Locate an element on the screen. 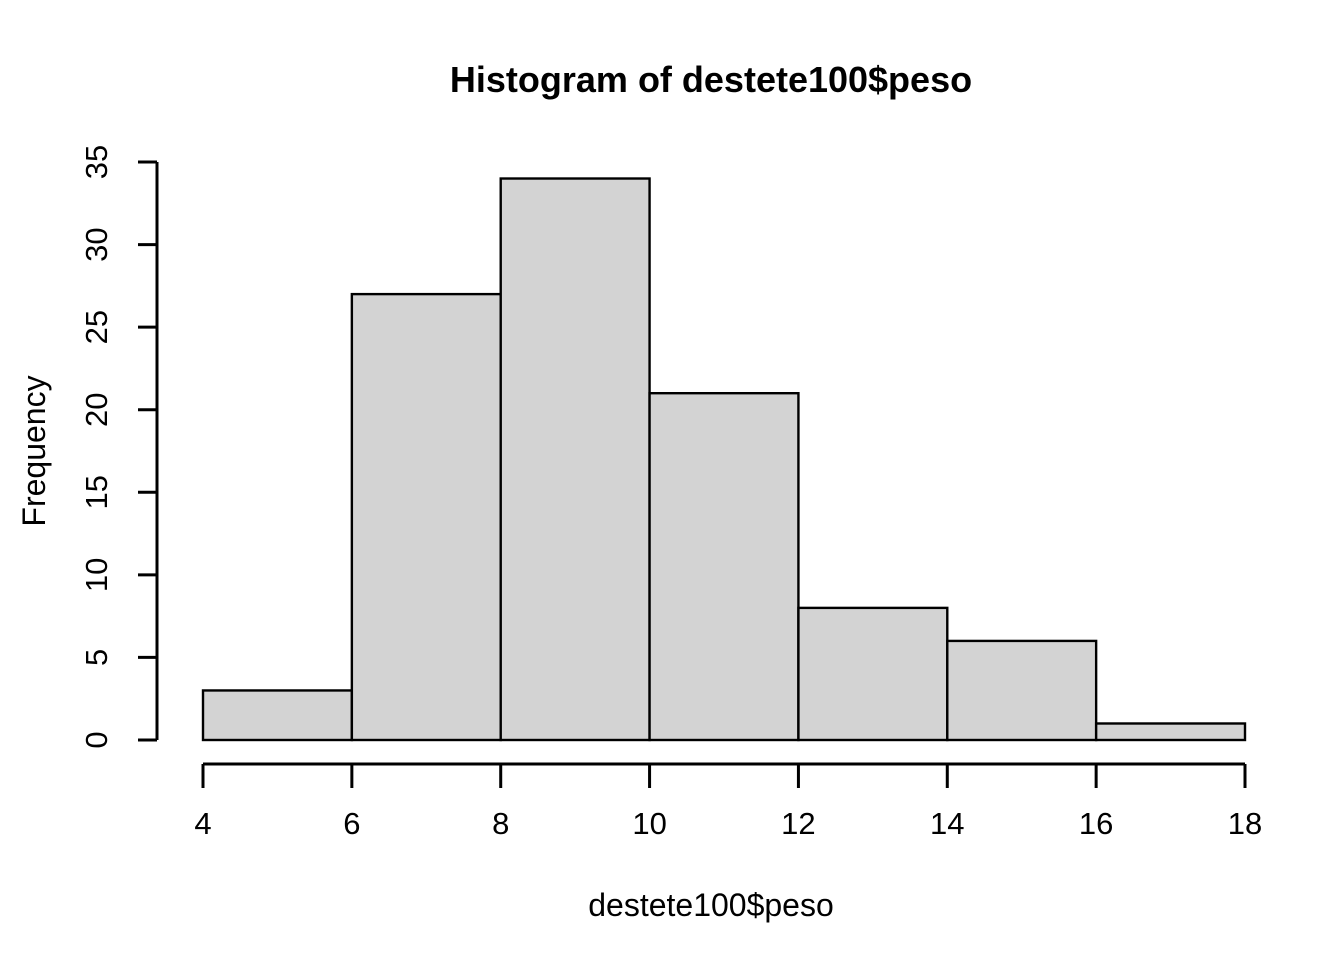 The image size is (1344, 960). x-tick-label: 16 is located at coordinates (1096, 823).